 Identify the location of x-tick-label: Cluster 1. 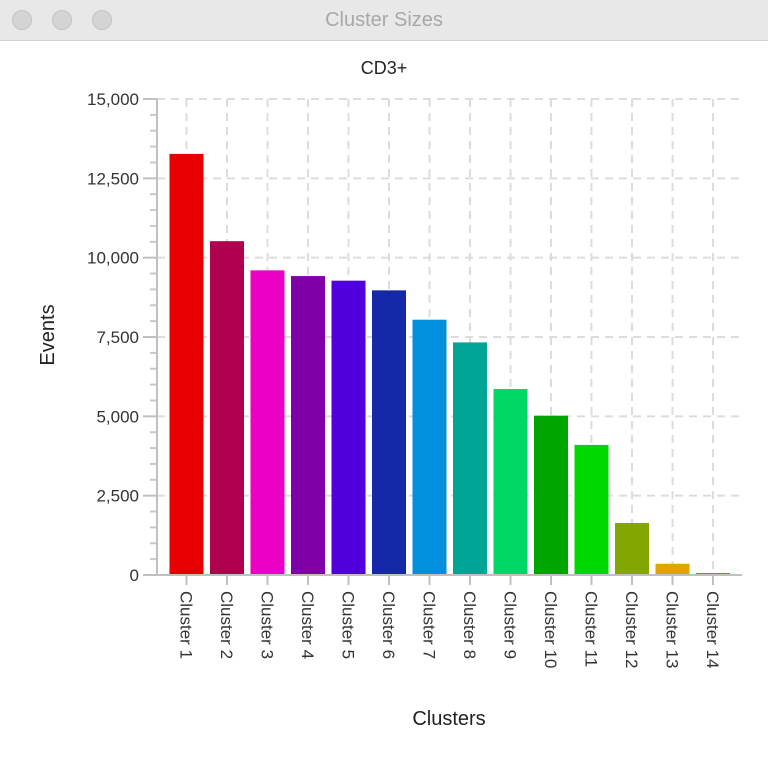
(186, 625).